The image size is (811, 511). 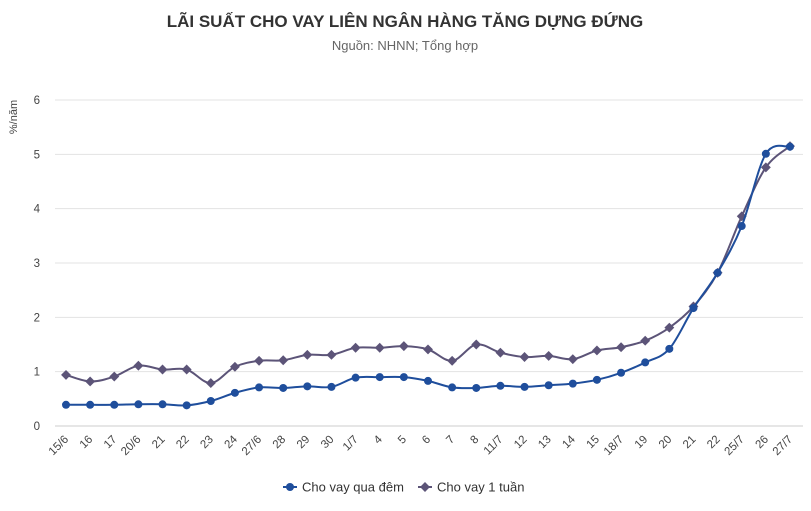 I want to click on x-tick-label: 4, so click(x=378, y=439).